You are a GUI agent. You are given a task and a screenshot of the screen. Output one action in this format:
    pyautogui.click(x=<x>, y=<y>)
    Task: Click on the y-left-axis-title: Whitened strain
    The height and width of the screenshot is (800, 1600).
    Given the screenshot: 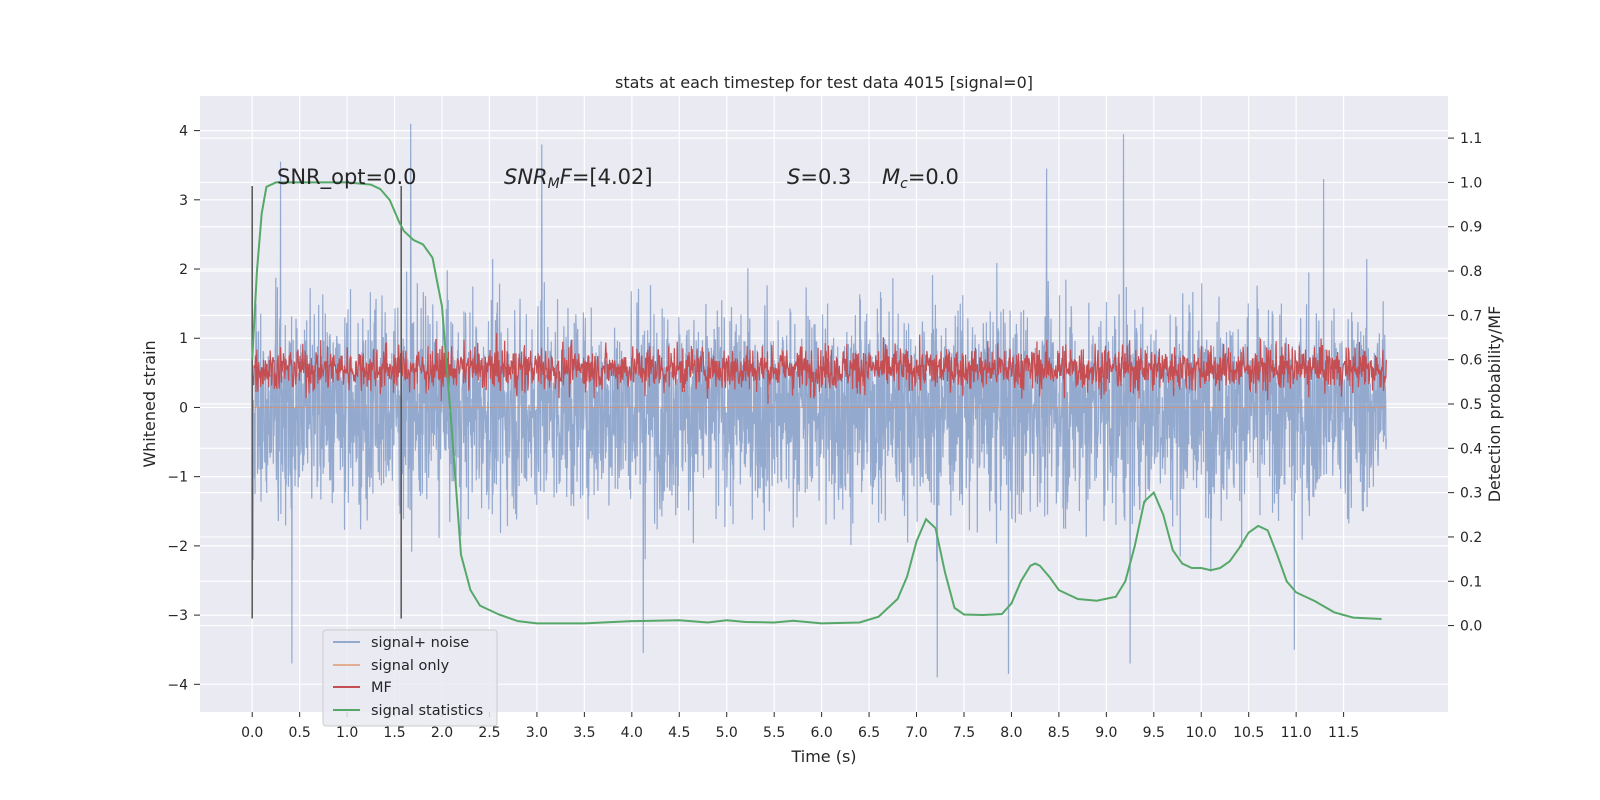 What is the action you would take?
    pyautogui.click(x=149, y=403)
    